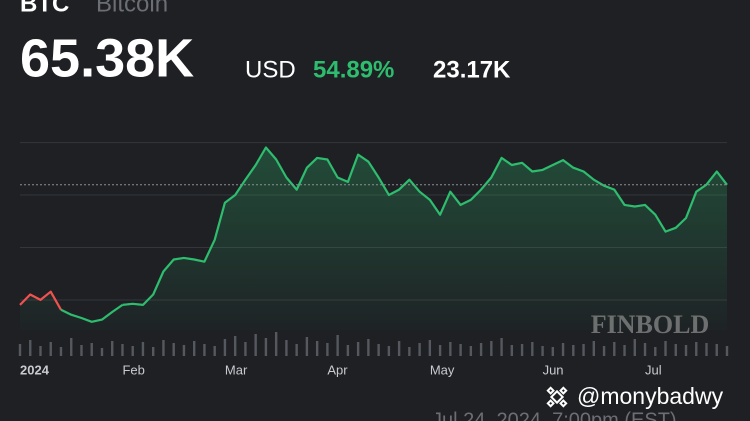 This screenshot has height=421, width=750. Describe the element at coordinates (107, 58) in the screenshot. I see `price: 65.38K` at that location.